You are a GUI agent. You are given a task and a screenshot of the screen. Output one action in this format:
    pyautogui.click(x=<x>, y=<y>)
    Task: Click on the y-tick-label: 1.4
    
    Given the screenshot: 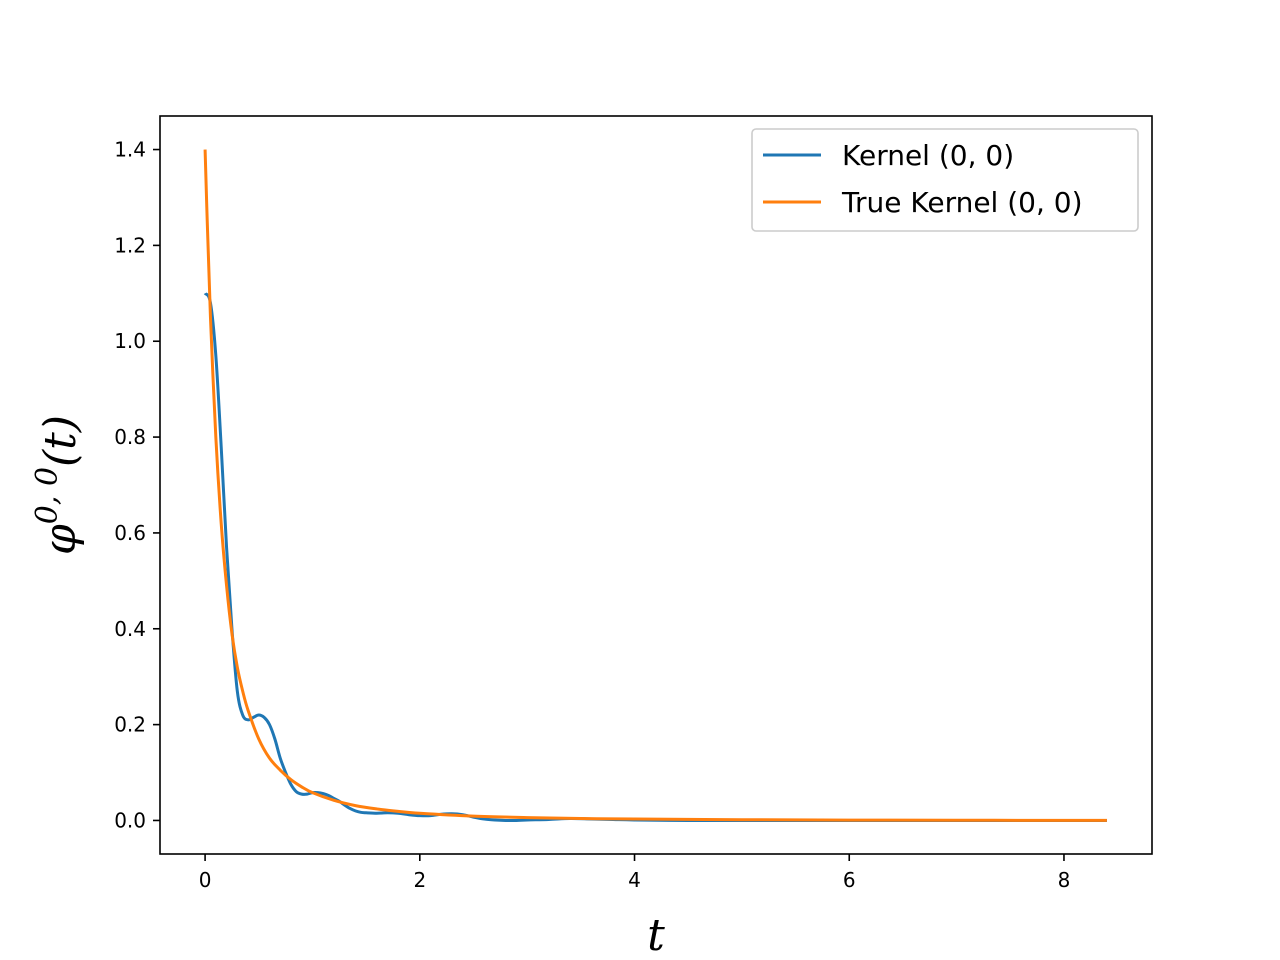 What is the action you would take?
    pyautogui.click(x=130, y=150)
    